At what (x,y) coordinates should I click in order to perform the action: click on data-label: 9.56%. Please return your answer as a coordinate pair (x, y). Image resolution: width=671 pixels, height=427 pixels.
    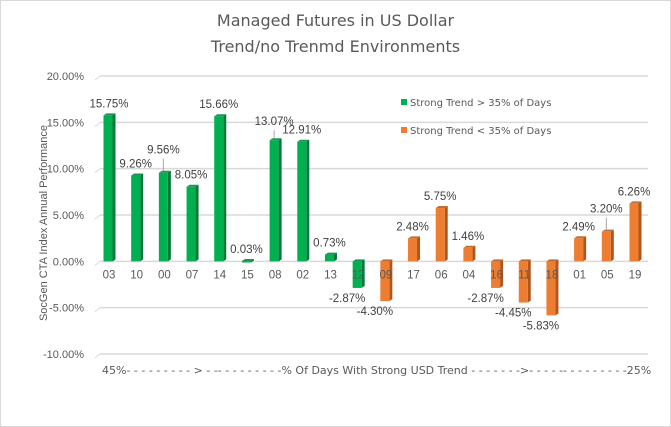
    Looking at the image, I should click on (163, 151).